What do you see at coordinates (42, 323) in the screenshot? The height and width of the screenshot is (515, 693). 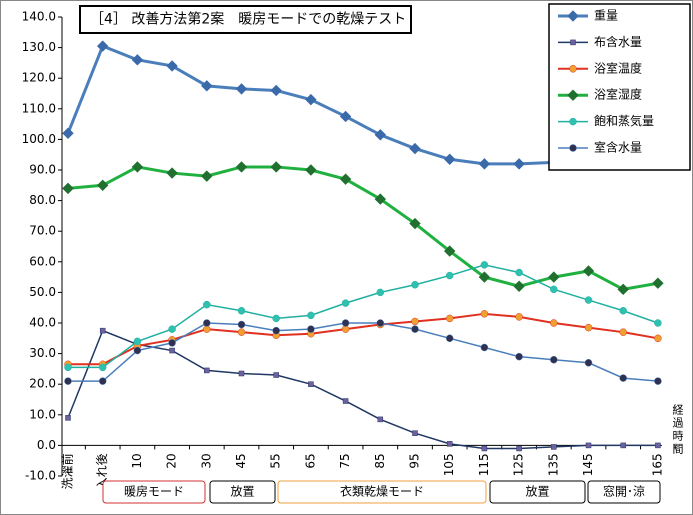 I see `y-tick-label: 40.0` at bounding box center [42, 323].